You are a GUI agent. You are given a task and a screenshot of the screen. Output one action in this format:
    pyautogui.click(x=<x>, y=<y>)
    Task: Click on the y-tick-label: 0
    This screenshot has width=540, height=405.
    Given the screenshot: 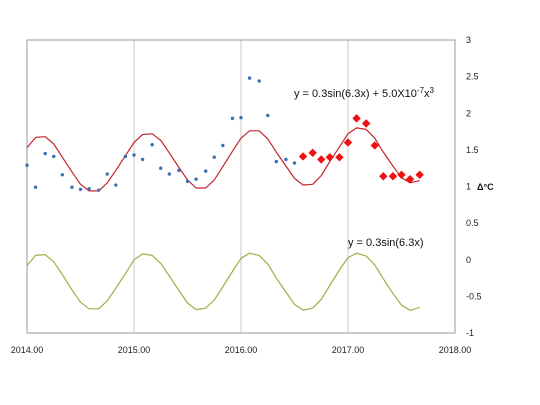 What is the action you would take?
    pyautogui.click(x=468, y=260)
    